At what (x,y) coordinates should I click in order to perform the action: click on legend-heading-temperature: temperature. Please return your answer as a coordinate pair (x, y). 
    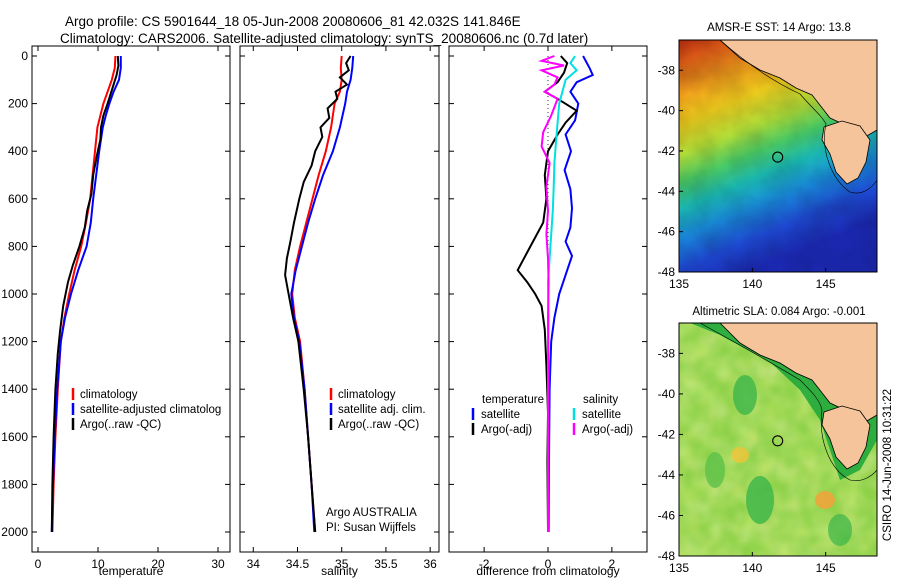
    Looking at the image, I should click on (513, 400).